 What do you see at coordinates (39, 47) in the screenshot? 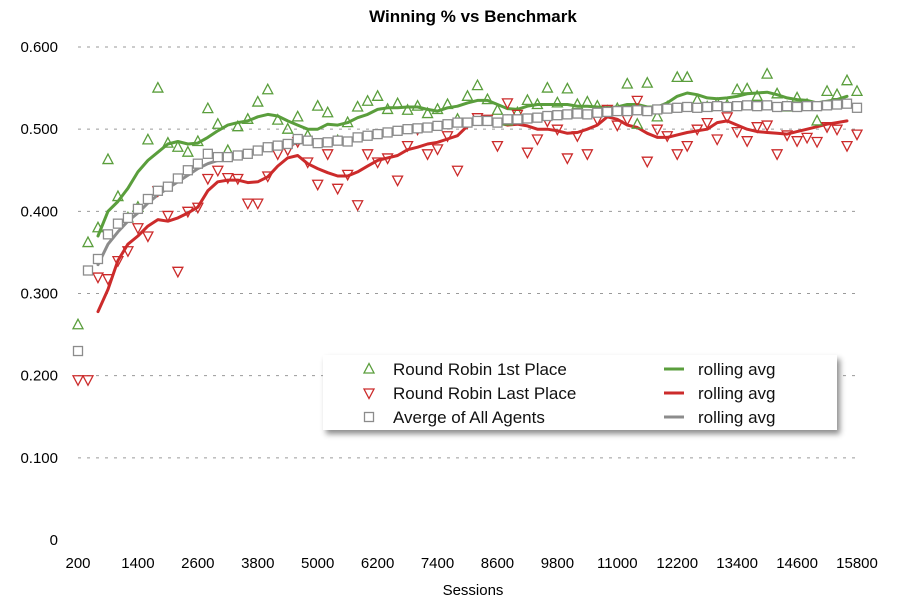
I see `y-tick-label: 0.600` at bounding box center [39, 47].